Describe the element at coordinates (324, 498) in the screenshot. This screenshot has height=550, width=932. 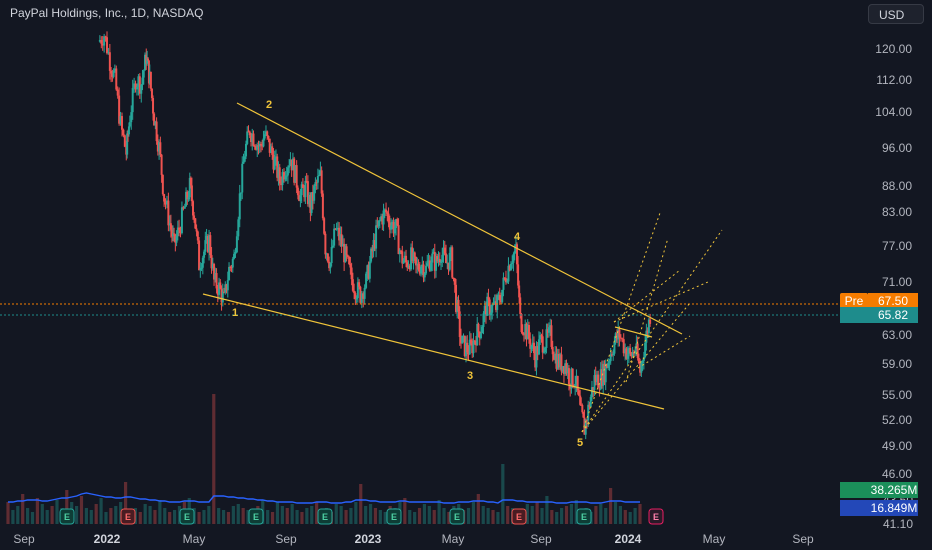
I see `volume-ma-line` at that location.